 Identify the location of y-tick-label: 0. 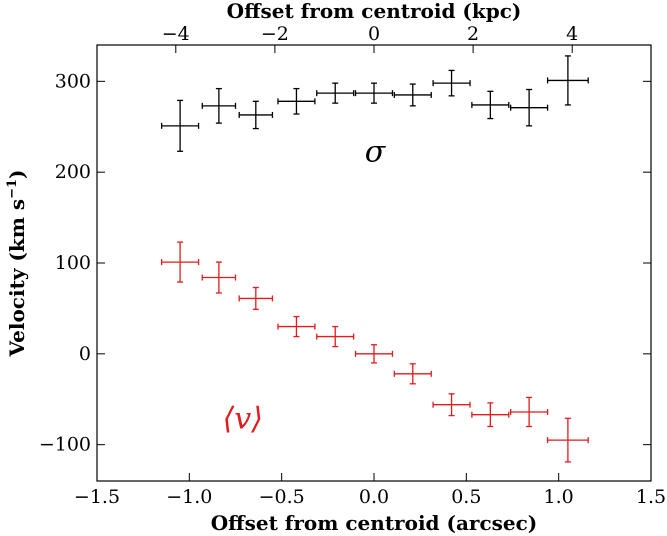
(85, 354).